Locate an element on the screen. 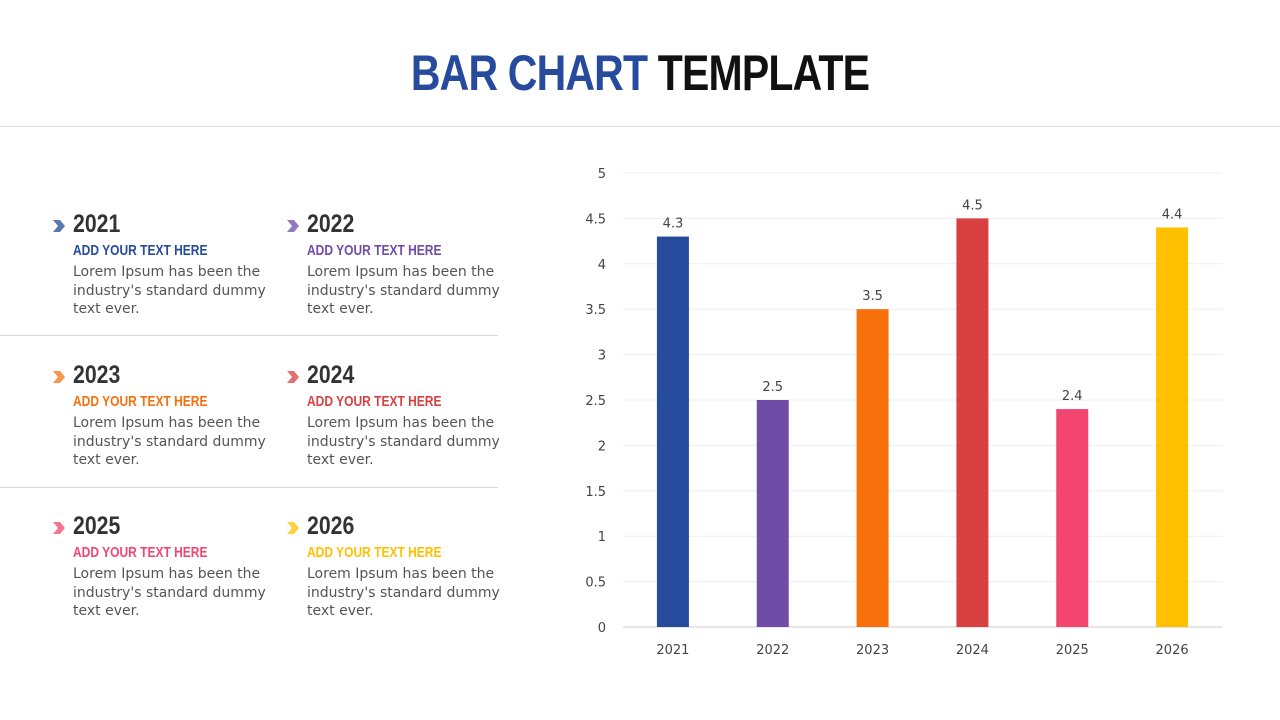 Image resolution: width=1280 pixels, height=720 pixels. data-label: 3.5 is located at coordinates (872, 296).